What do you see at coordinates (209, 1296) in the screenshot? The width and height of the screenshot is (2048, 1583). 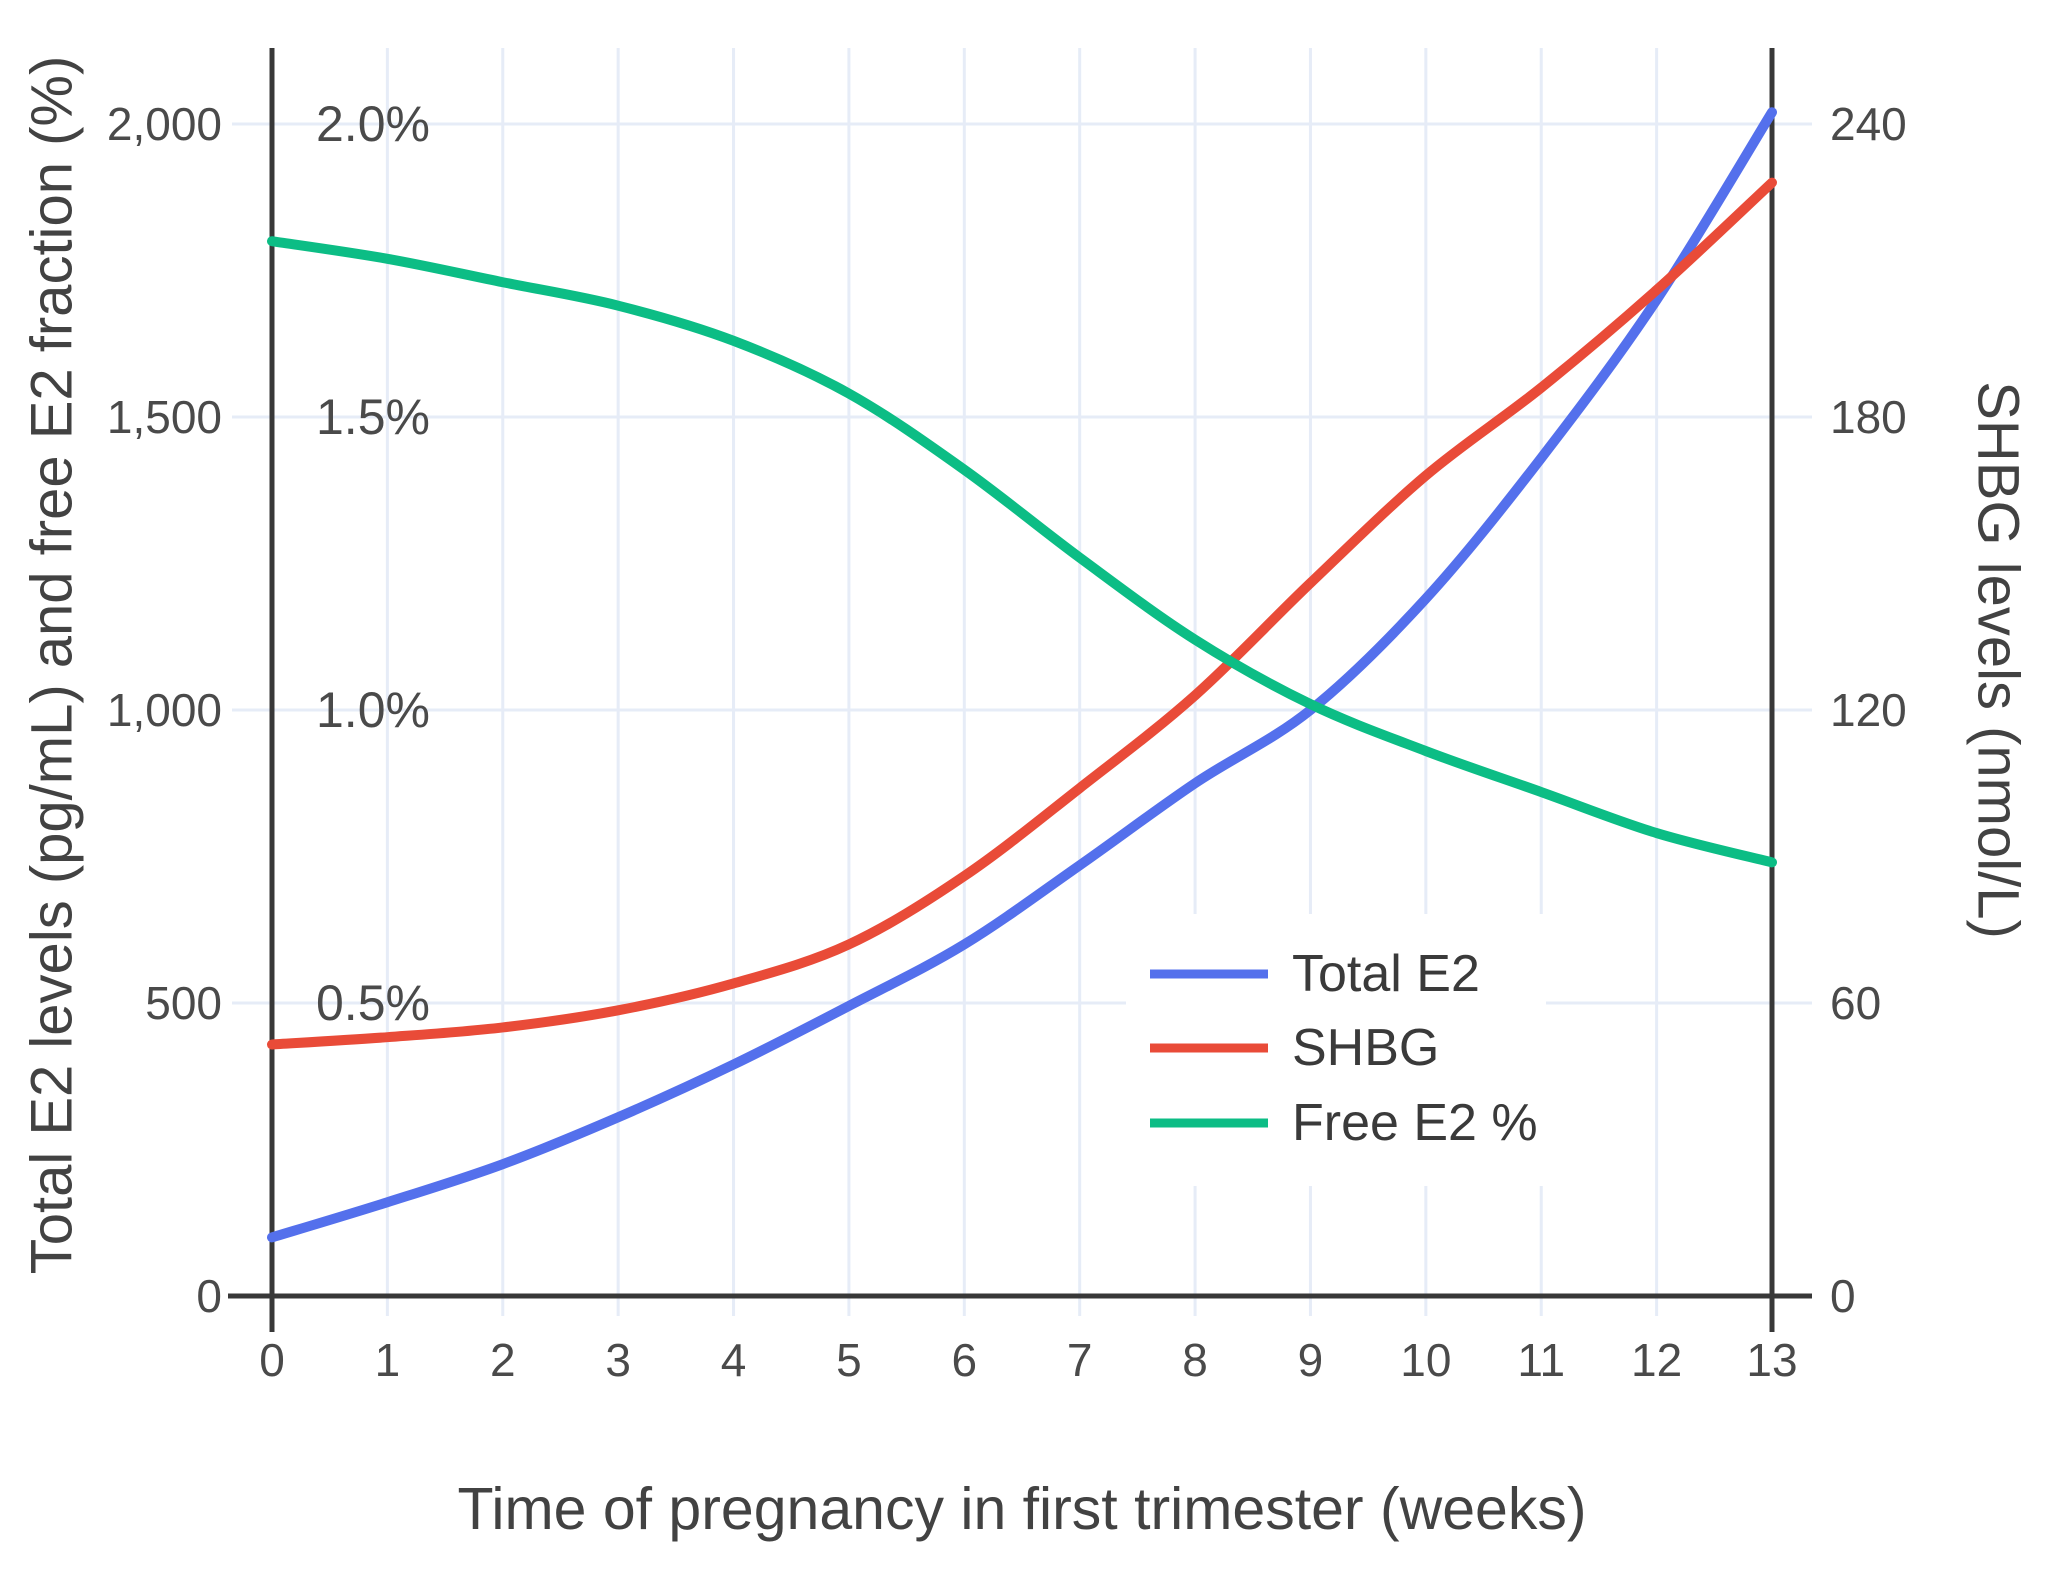 I see `left-y-tick-label: 0` at bounding box center [209, 1296].